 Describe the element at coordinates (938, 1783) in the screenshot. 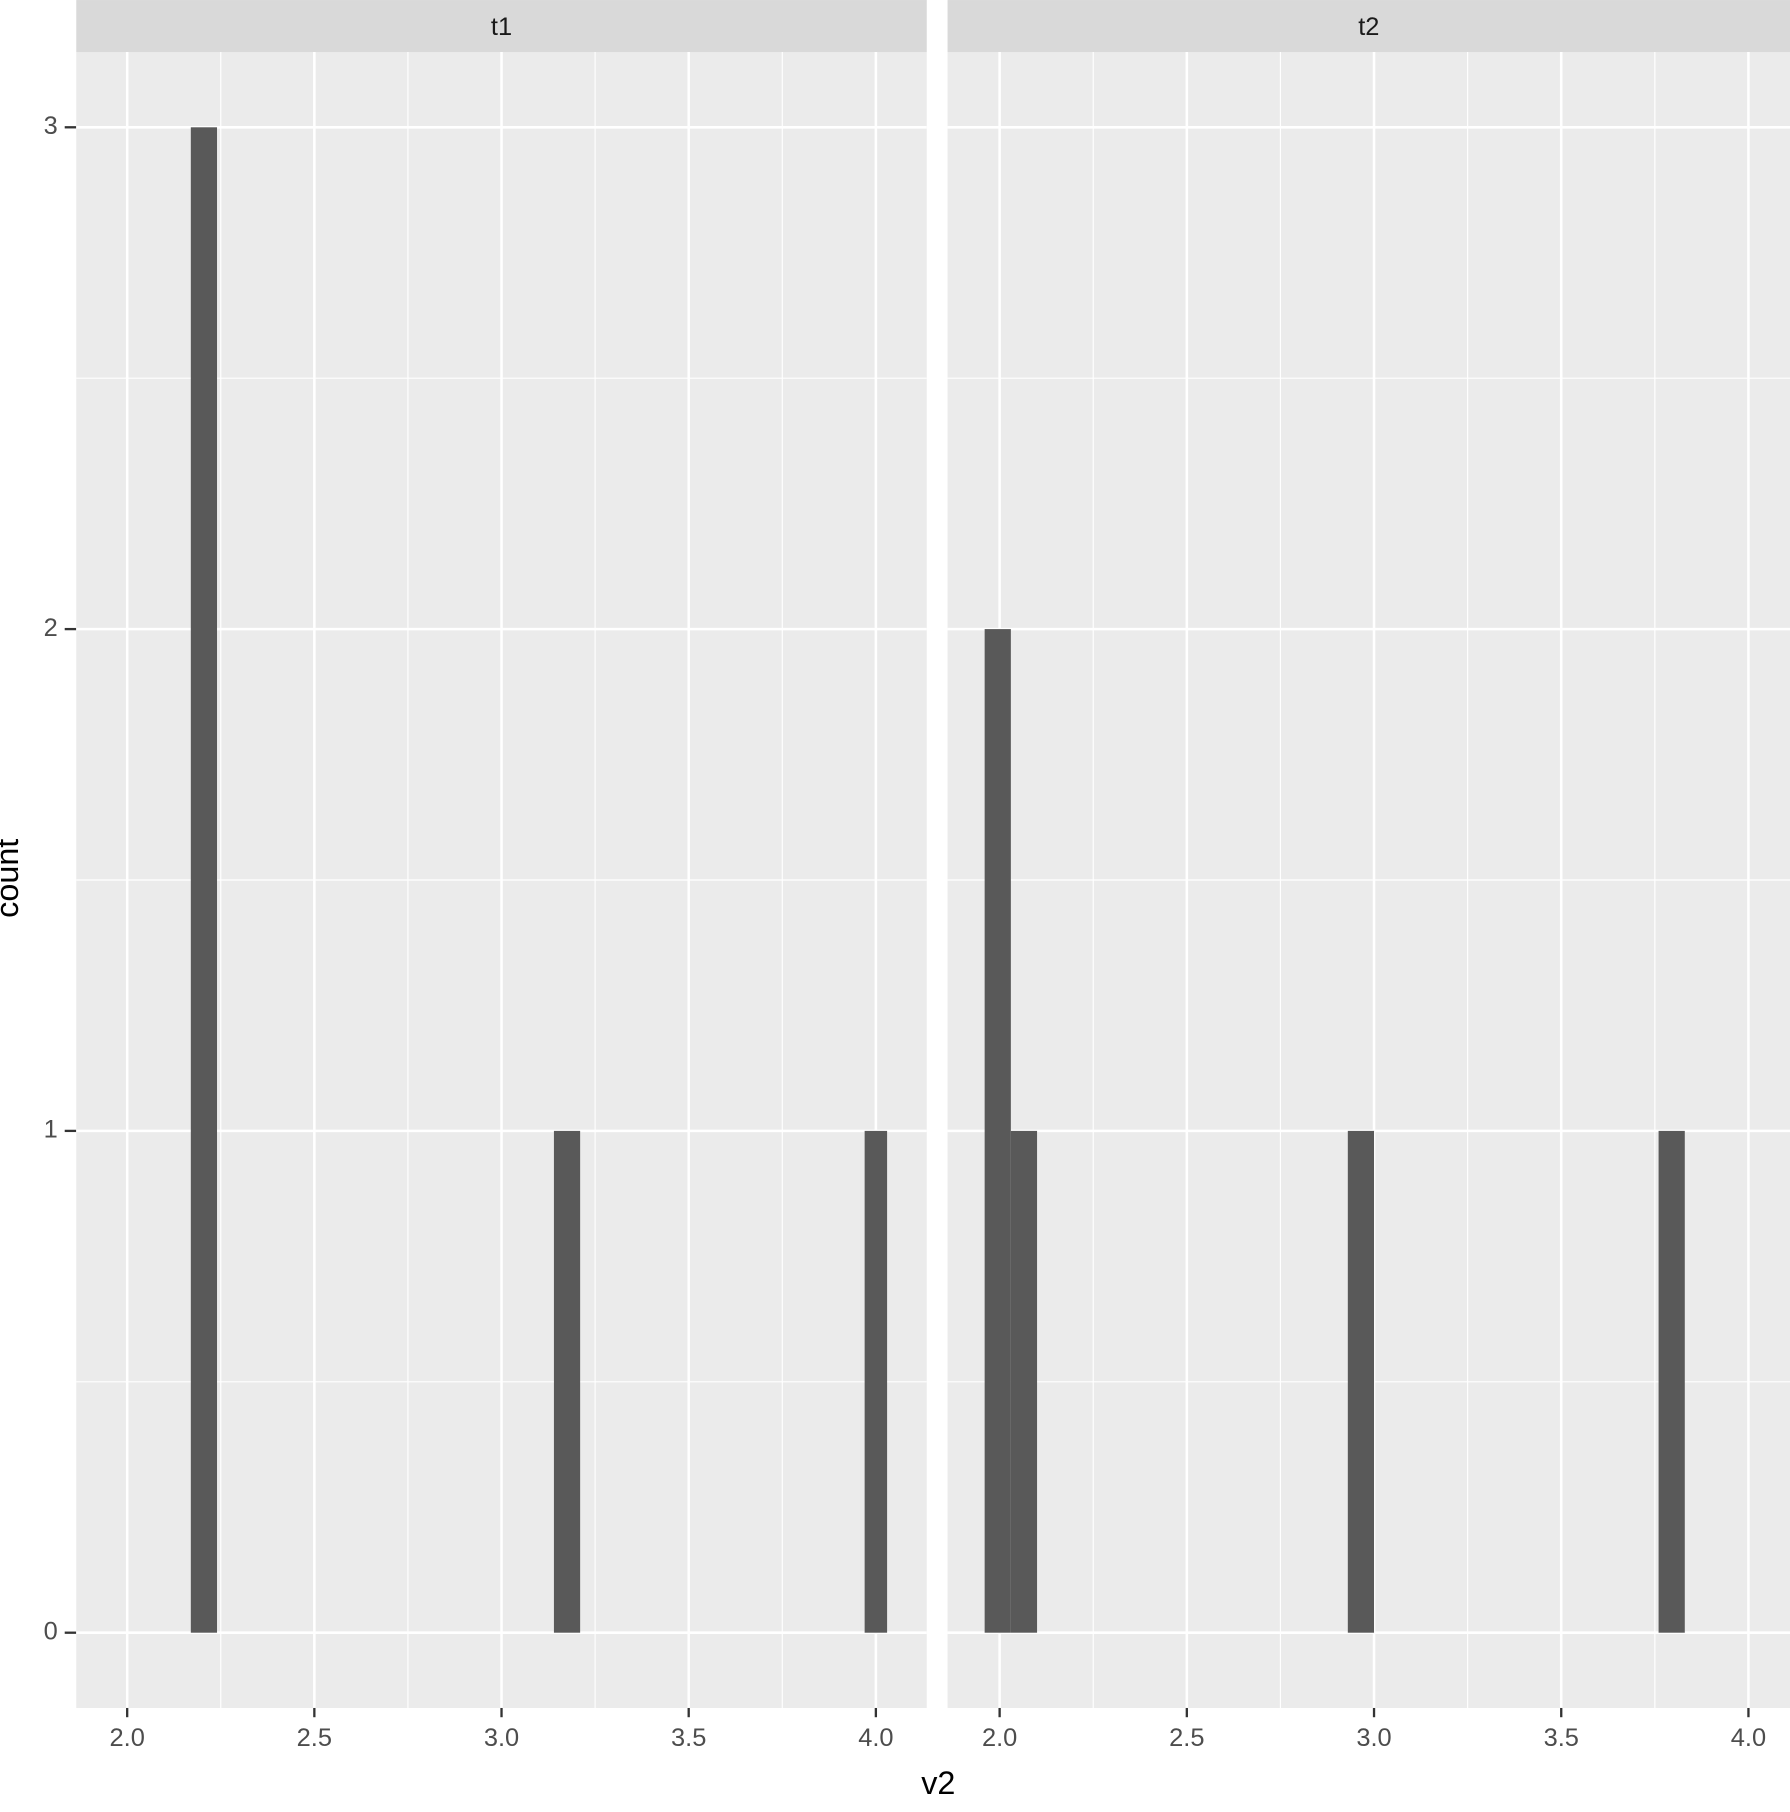

I see `x-axis-title: v2` at that location.